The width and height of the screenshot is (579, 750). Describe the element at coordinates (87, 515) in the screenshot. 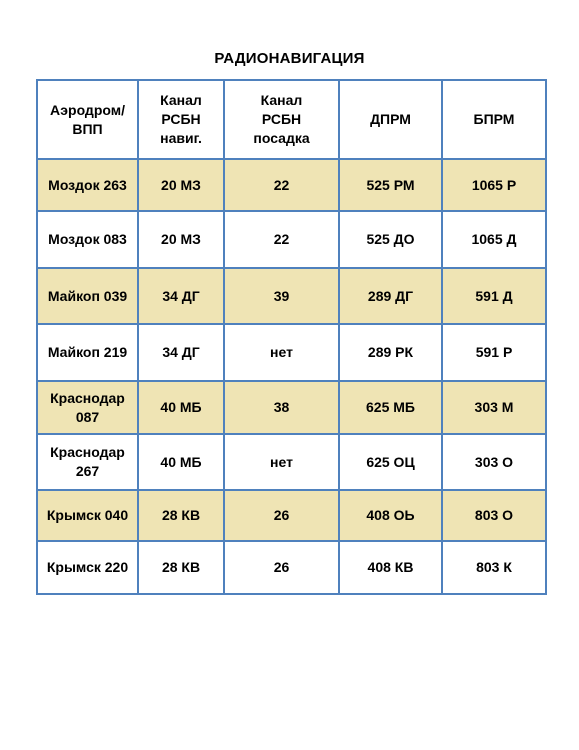

I see `cell-aerodrome: Крымск 040` at that location.